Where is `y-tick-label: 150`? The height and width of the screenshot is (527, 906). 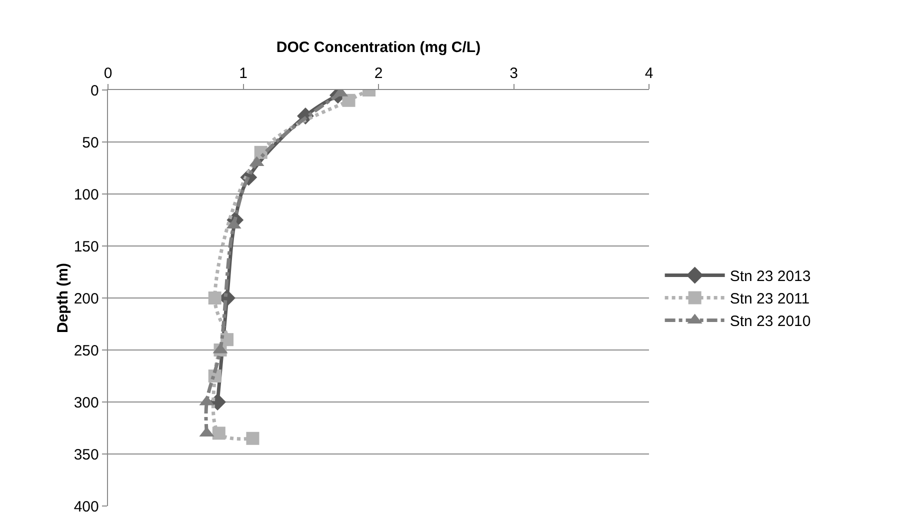
y-tick-label: 150 is located at coordinates (86, 247).